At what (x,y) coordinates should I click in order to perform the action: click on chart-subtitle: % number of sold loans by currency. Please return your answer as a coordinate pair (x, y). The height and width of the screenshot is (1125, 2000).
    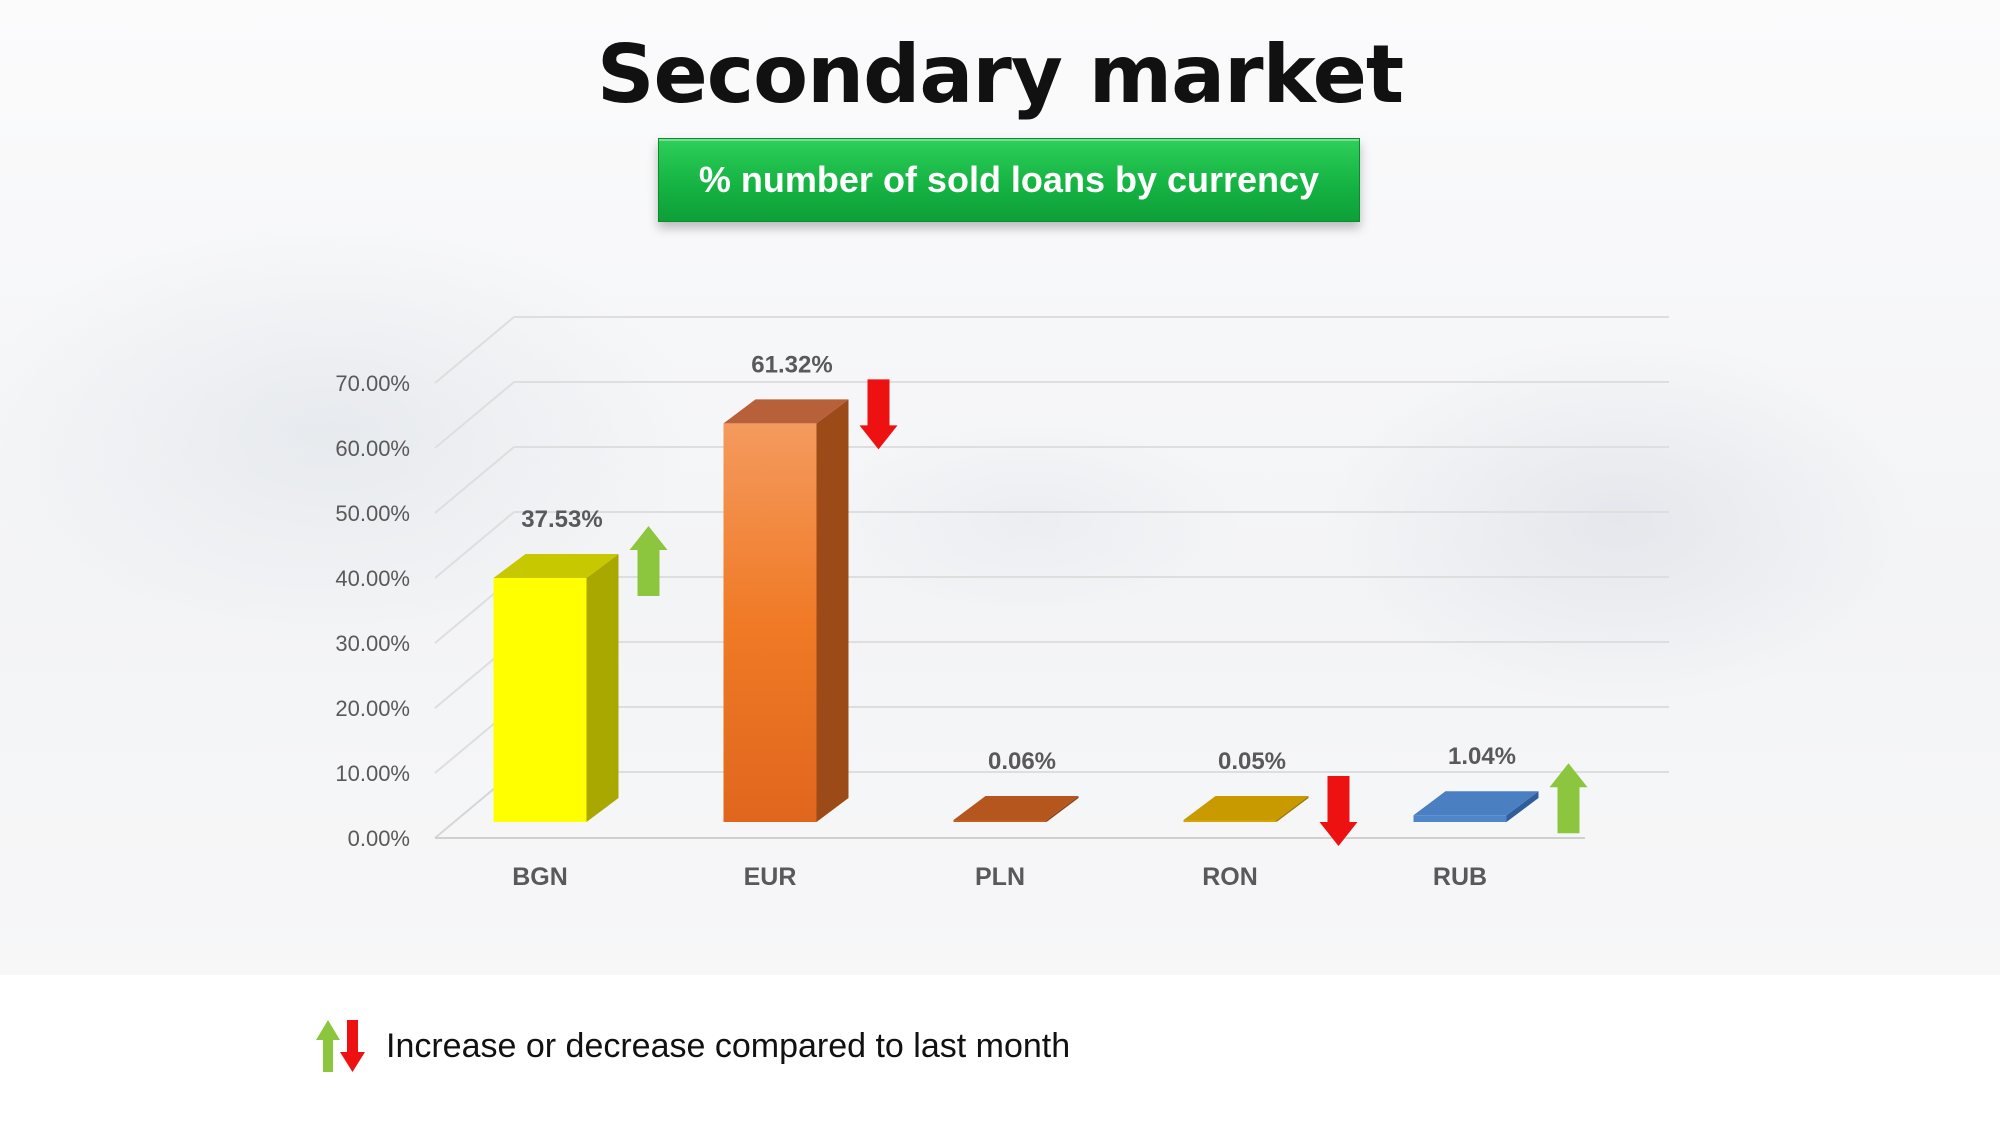
    Looking at the image, I should click on (1009, 179).